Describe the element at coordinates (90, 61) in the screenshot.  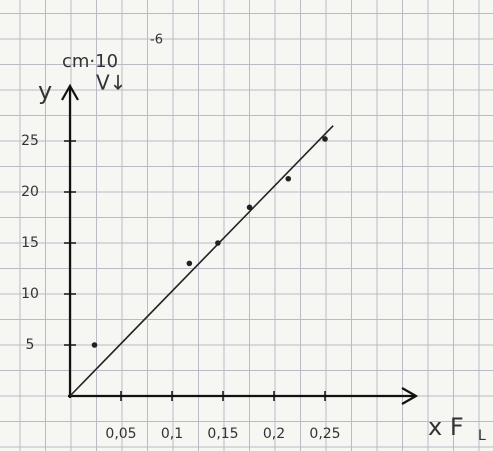
I see `y-label-unit: cm·10` at that location.